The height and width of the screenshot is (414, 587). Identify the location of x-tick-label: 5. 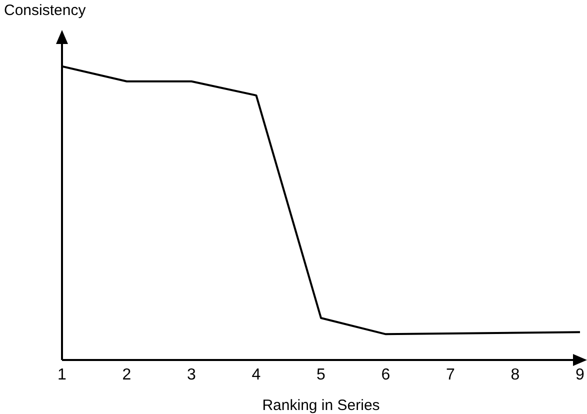
(321, 375).